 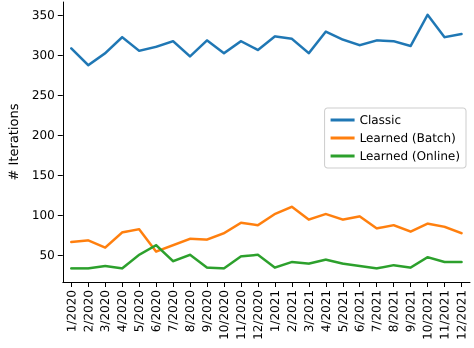 I want to click on x-tick-label: 7/2021, so click(x=377, y=311).